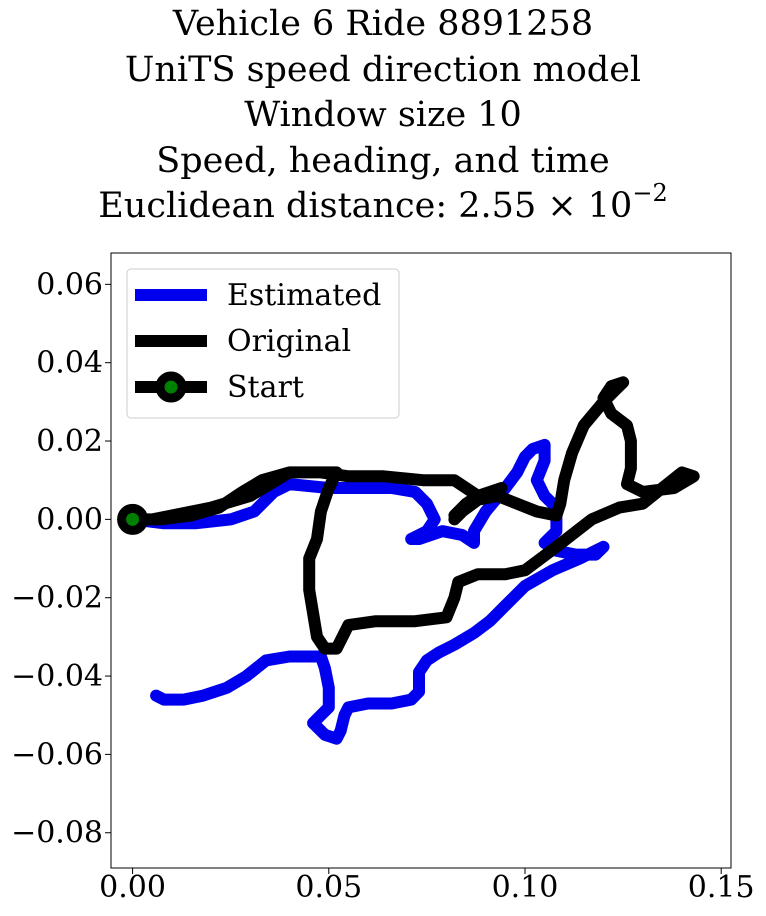 Image resolution: width=766 pixels, height=916 pixels. I want to click on legend: Estimated Original Start, so click(263, 343).